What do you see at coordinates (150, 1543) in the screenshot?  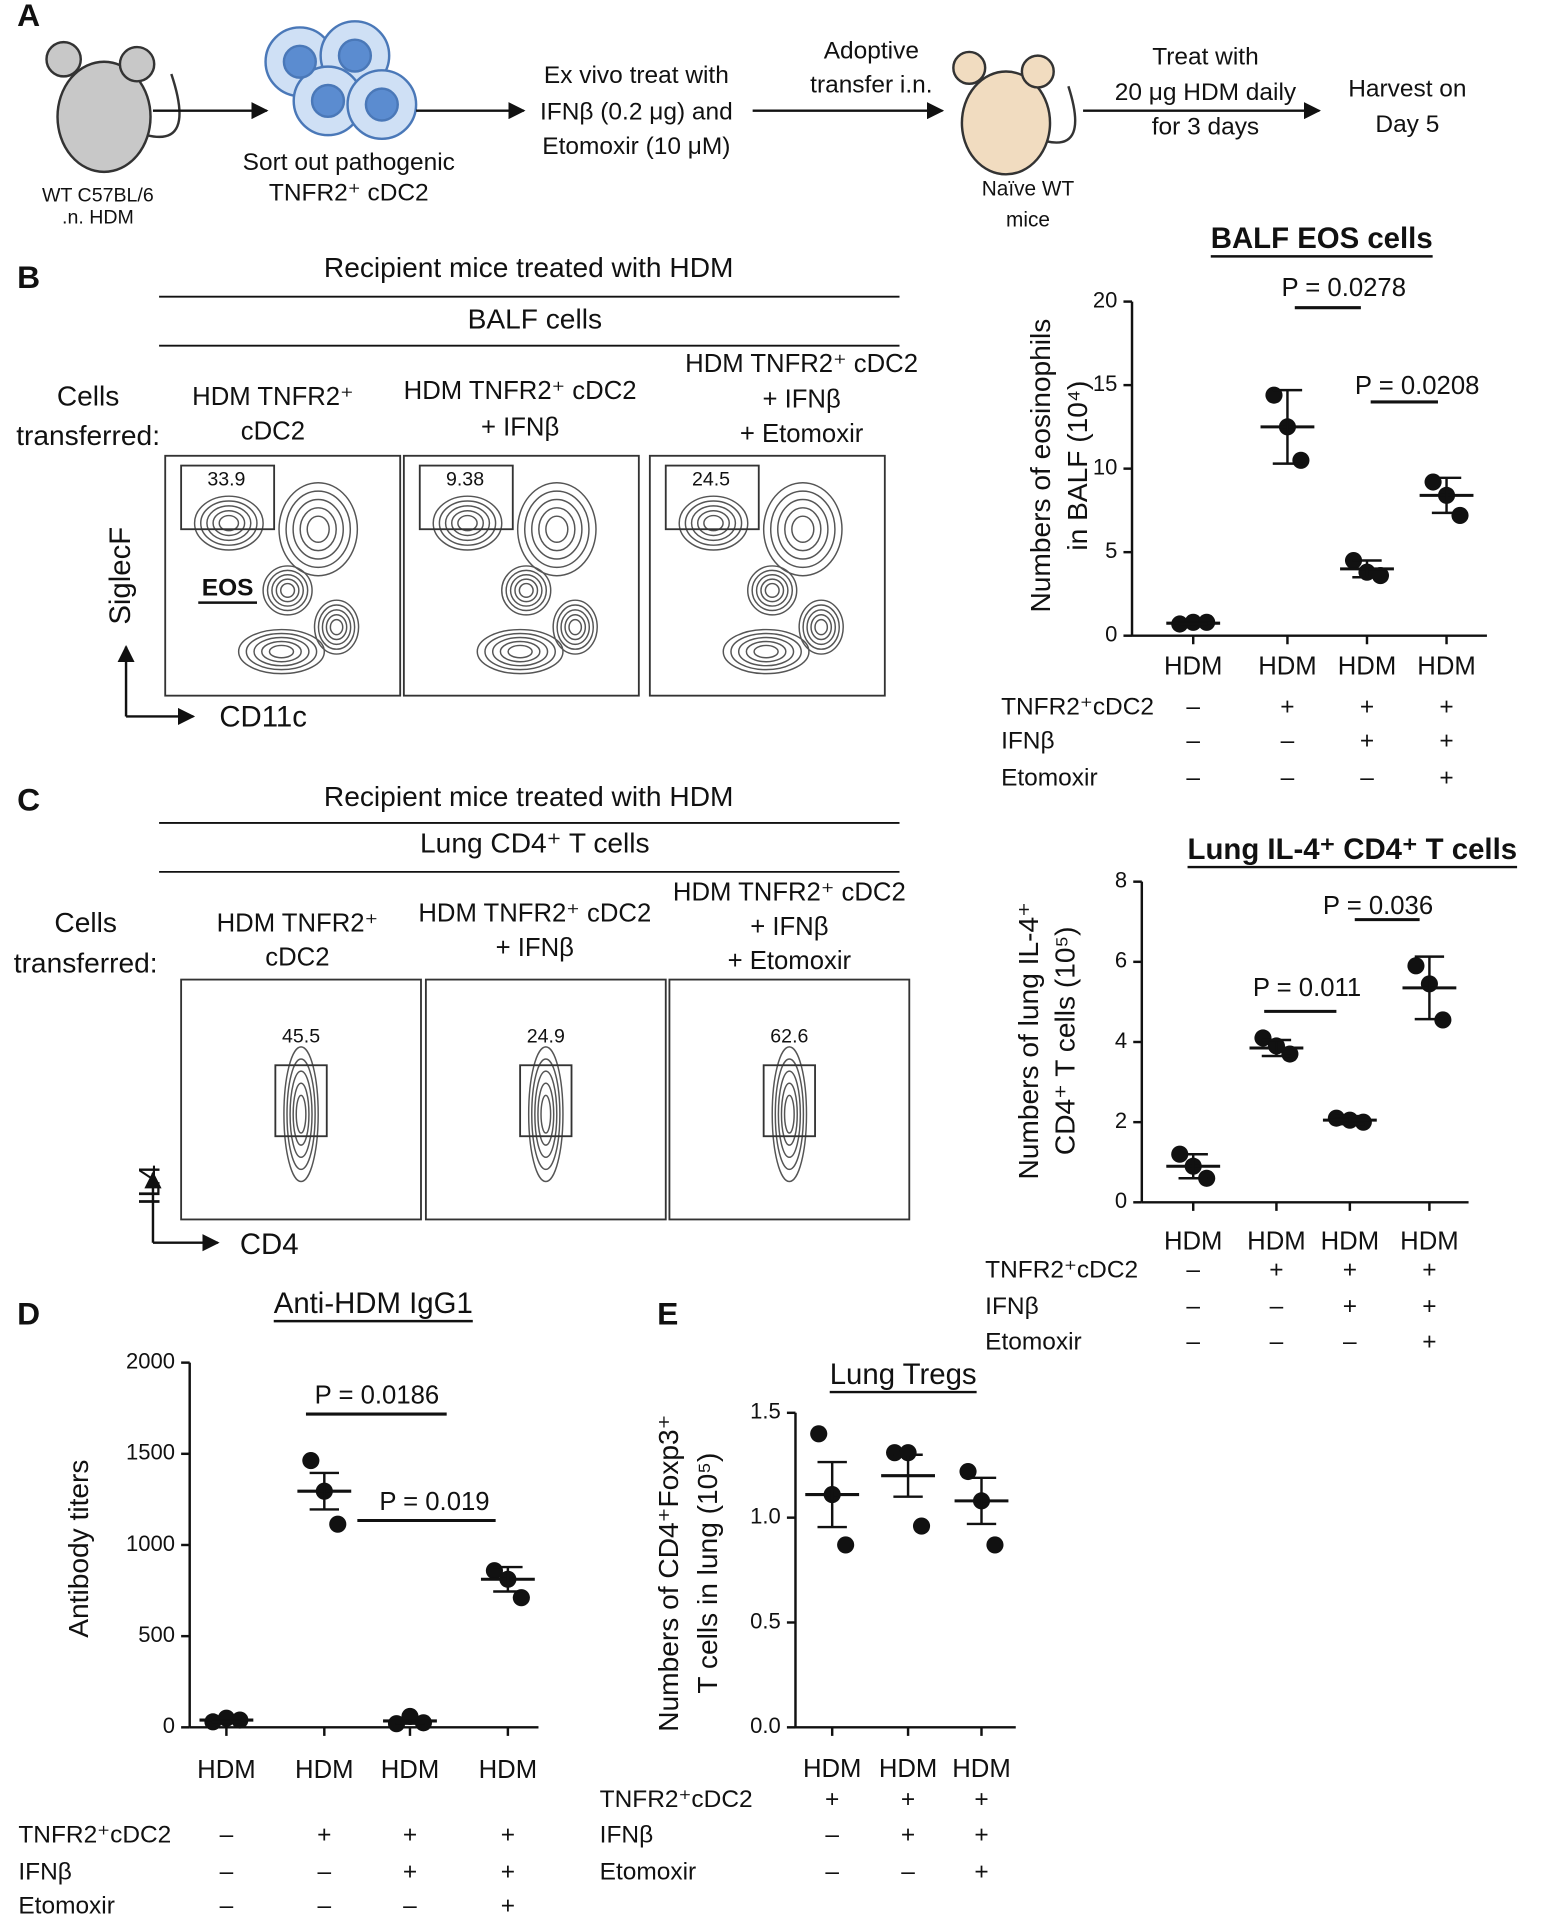 I see `y-tick-label: 1000` at bounding box center [150, 1543].